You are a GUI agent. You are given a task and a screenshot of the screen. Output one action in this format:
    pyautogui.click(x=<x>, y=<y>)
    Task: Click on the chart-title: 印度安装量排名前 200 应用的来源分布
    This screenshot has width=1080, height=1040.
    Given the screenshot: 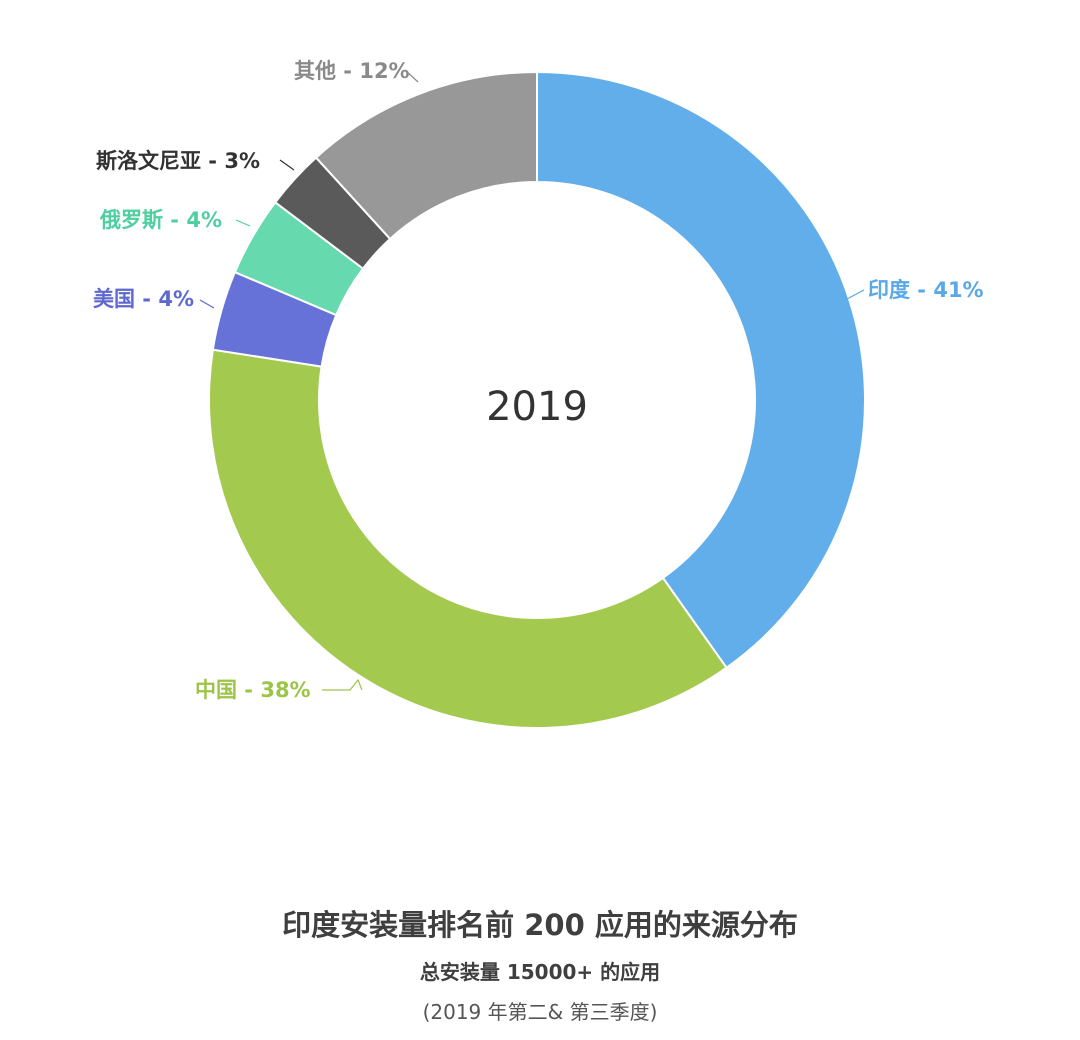 What is the action you would take?
    pyautogui.click(x=540, y=925)
    